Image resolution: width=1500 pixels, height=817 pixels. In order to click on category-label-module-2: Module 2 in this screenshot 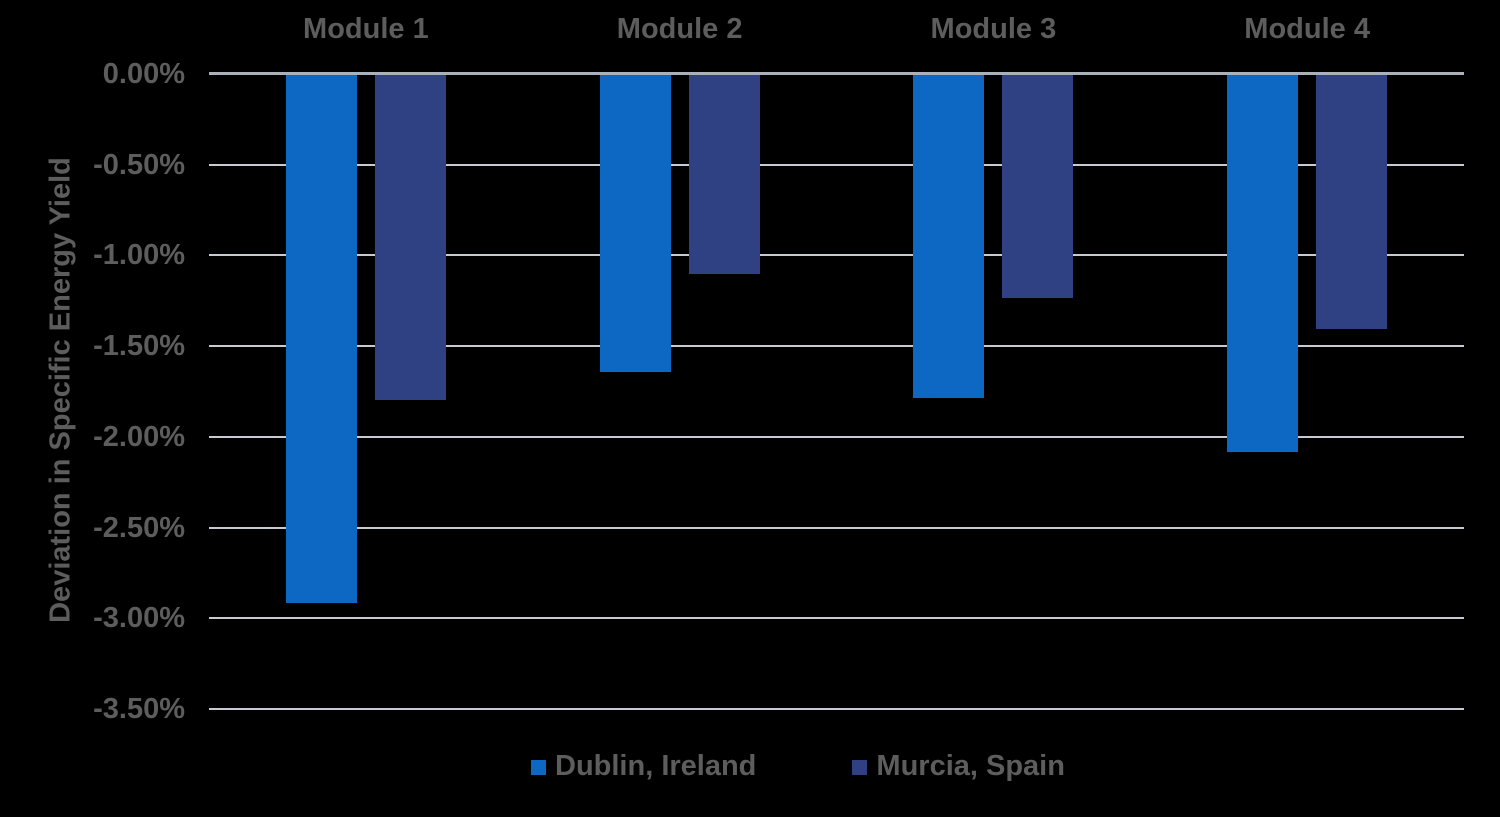, I will do `click(679, 29)`.